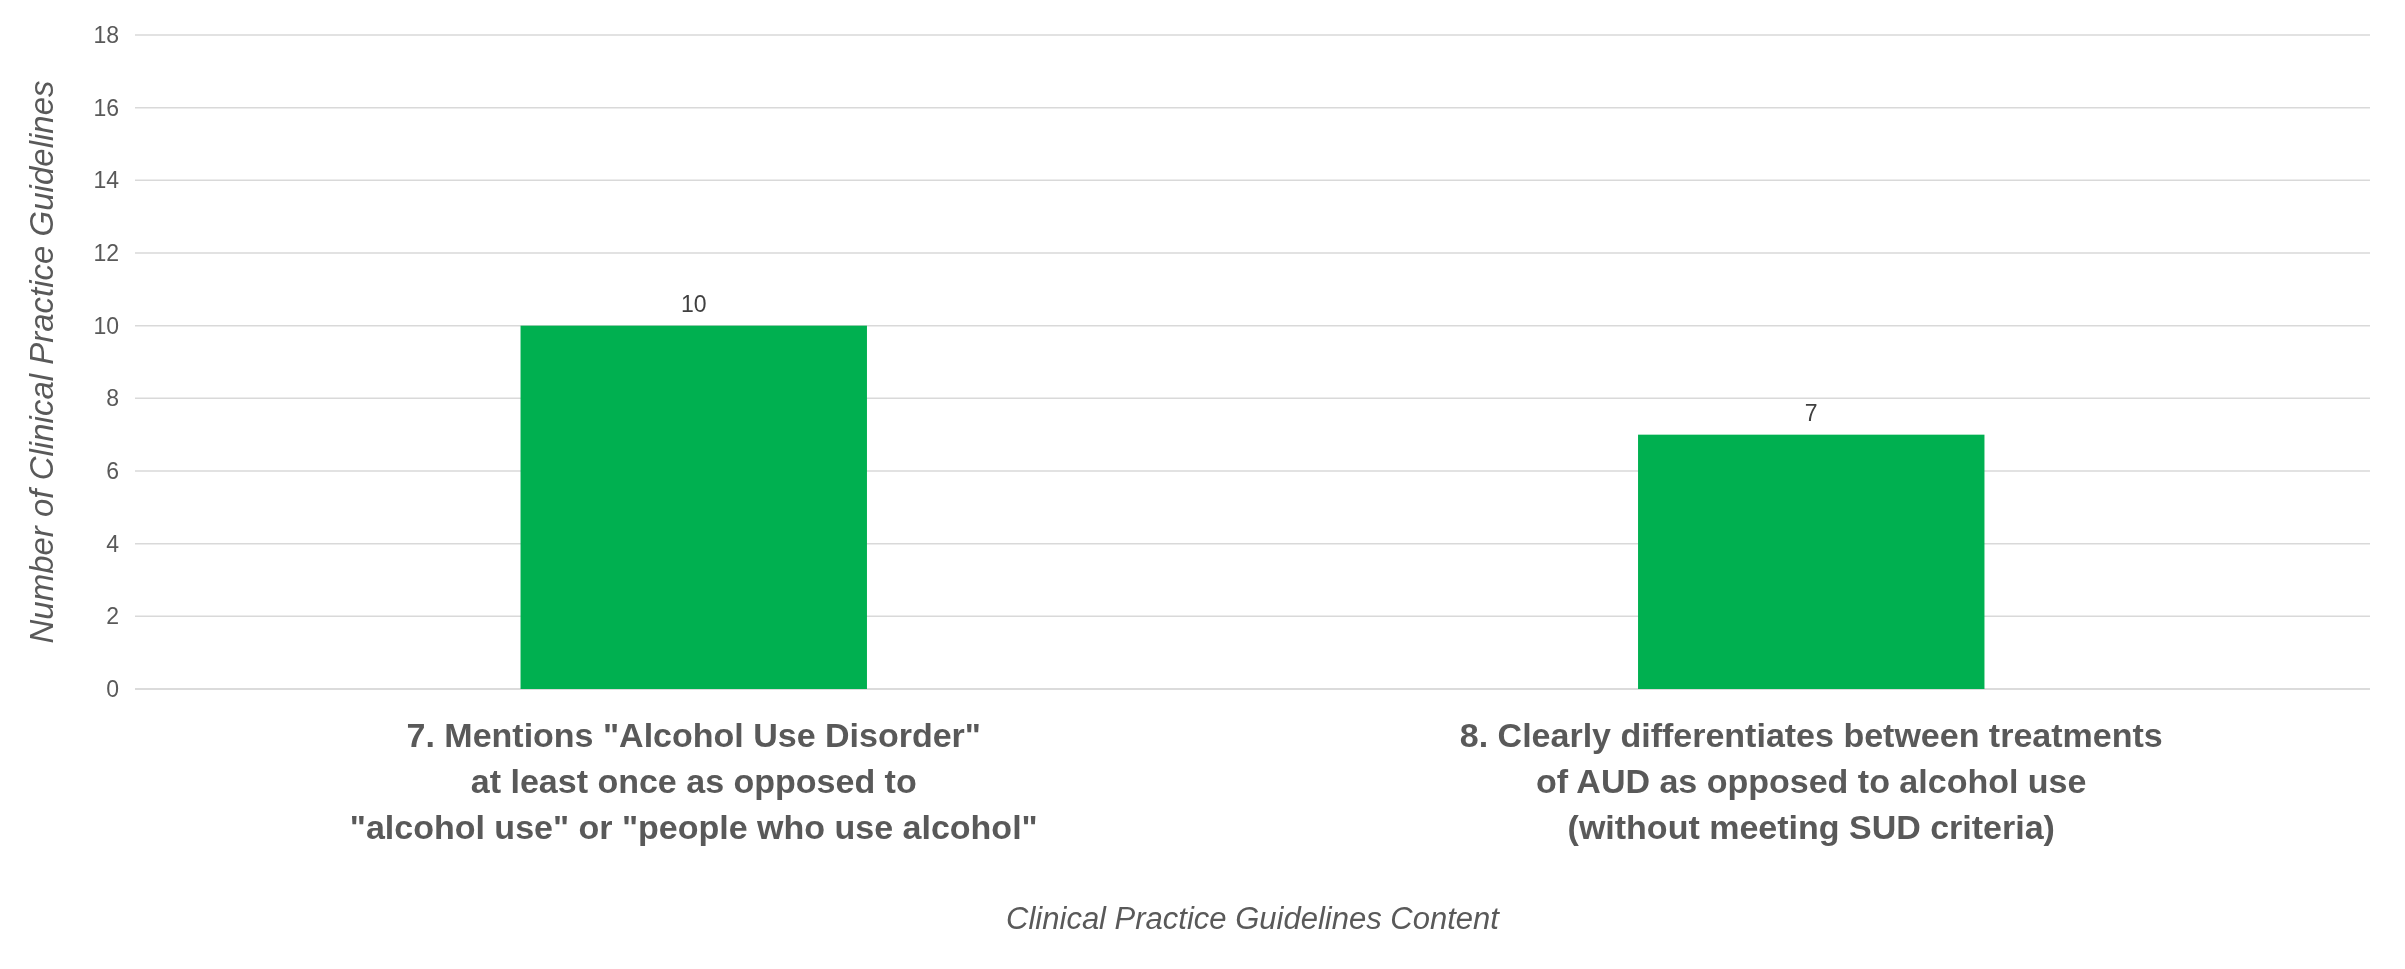 Image resolution: width=2405 pixels, height=969 pixels. What do you see at coordinates (1253, 918) in the screenshot?
I see `x-axis-title: Clinical Practice Guidelines Content` at bounding box center [1253, 918].